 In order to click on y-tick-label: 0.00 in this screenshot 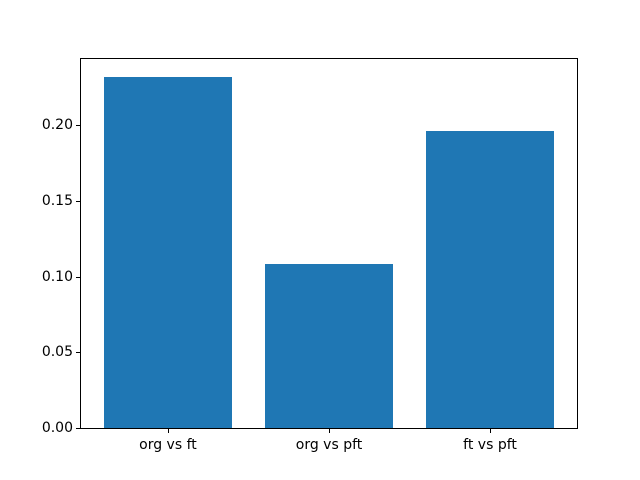, I will do `click(57, 428)`.